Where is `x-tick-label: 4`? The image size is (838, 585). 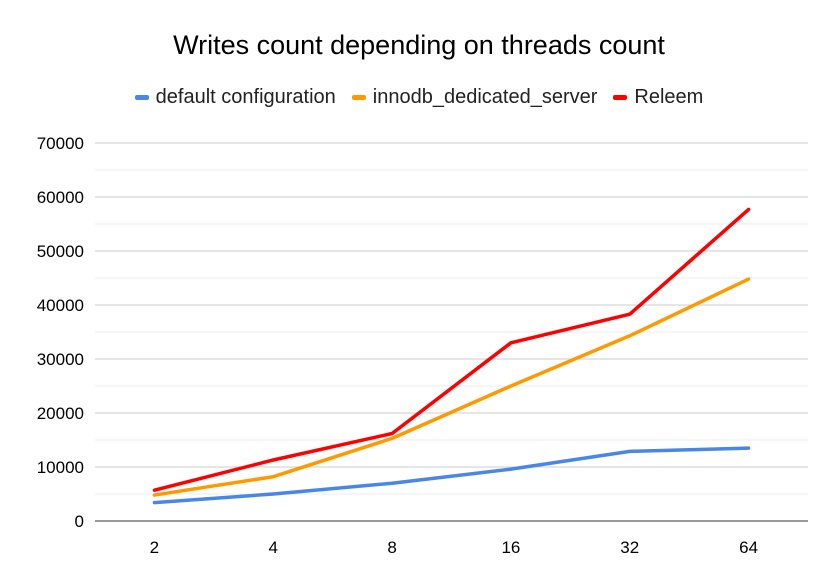 x-tick-label: 4 is located at coordinates (273, 547).